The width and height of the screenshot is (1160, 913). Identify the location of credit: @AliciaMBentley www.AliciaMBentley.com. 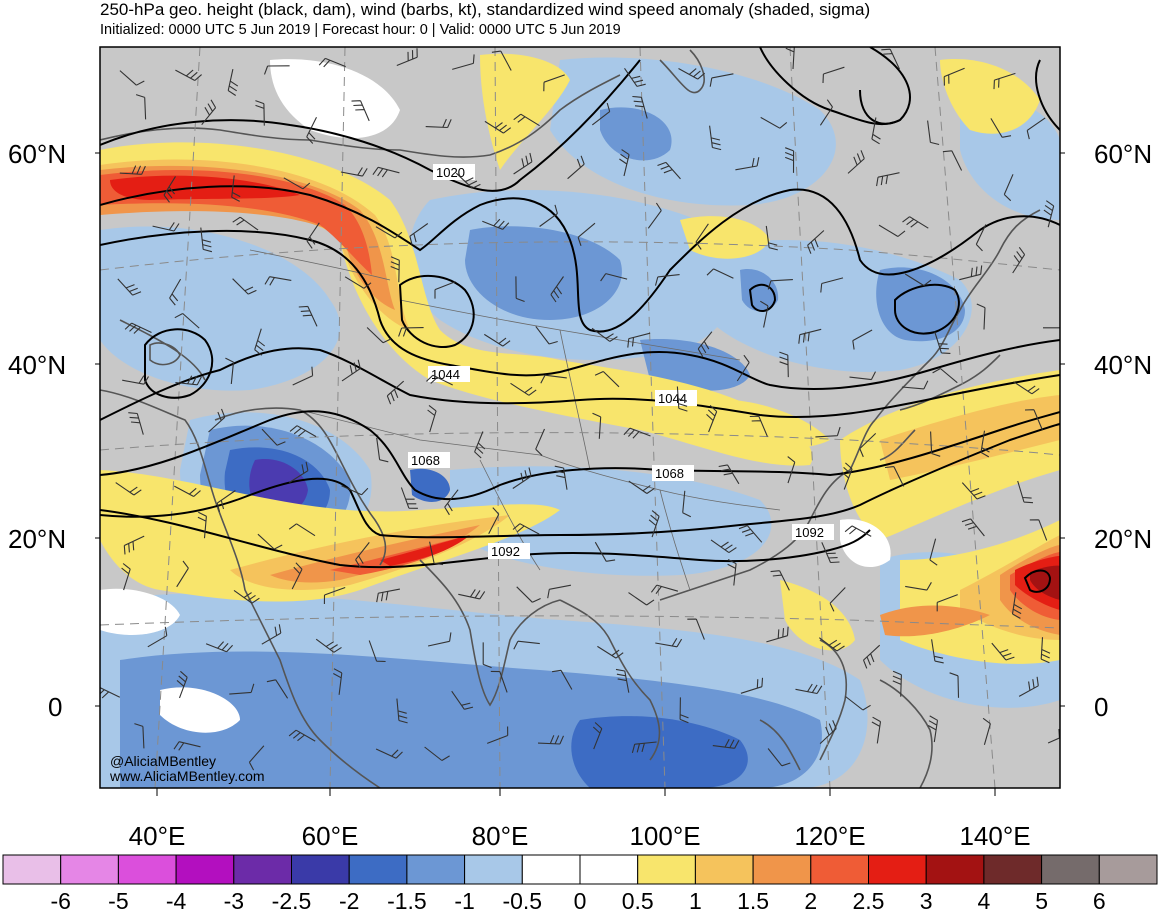
(187, 768).